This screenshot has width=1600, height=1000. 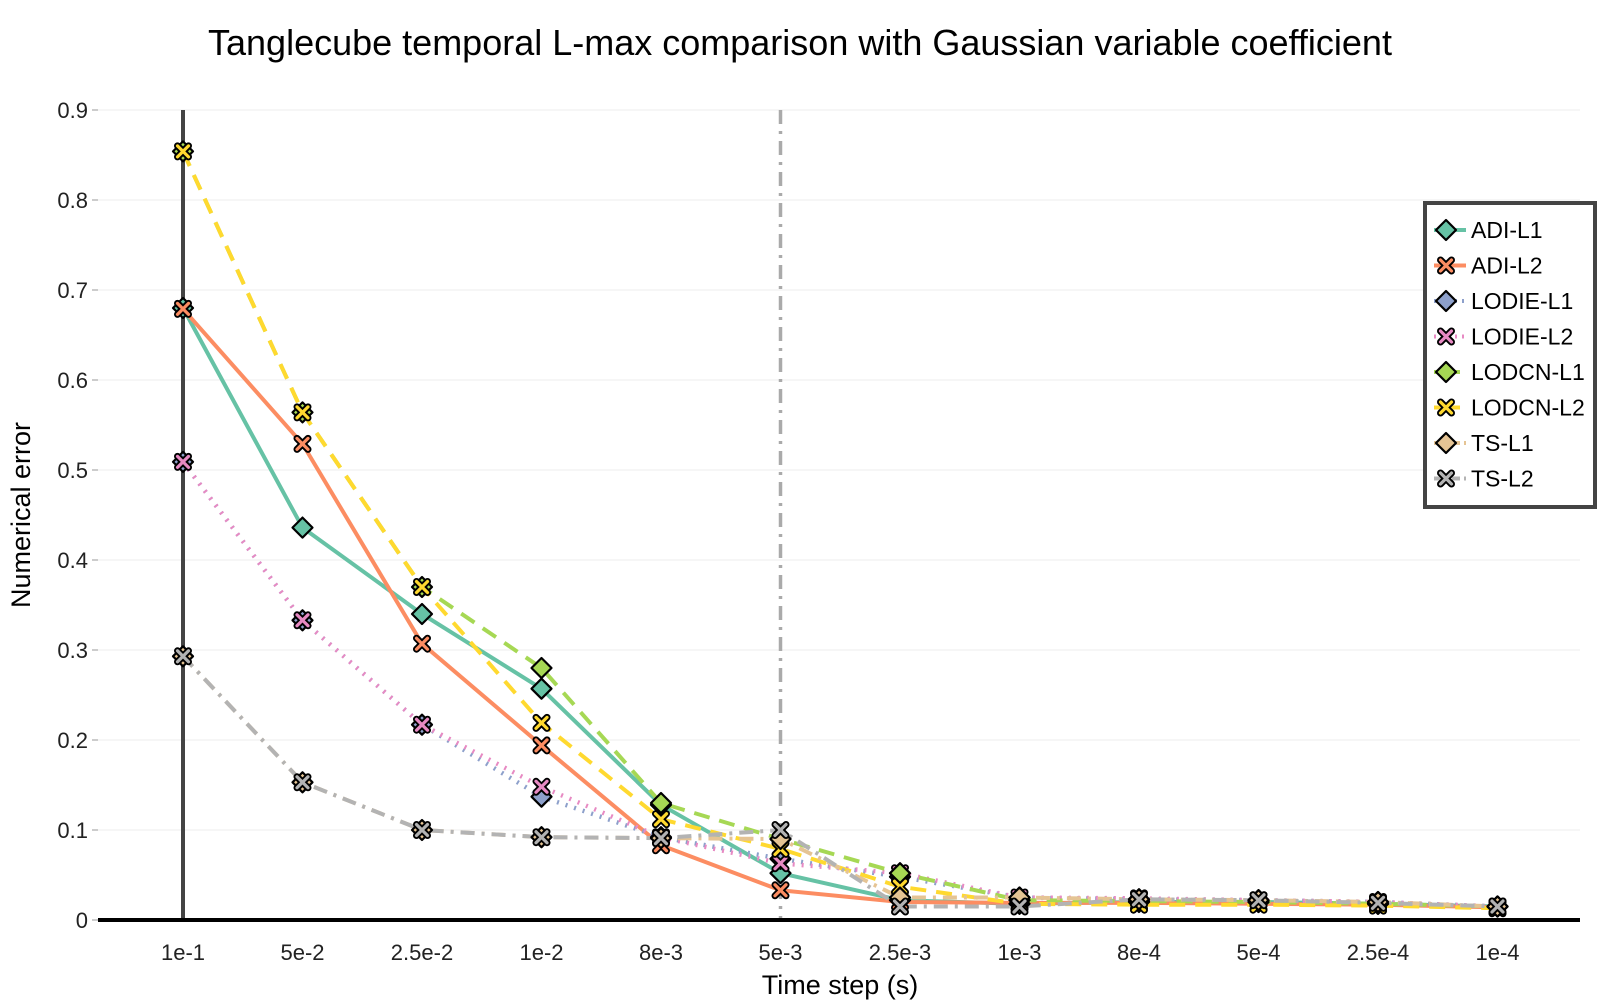 What do you see at coordinates (72, 470) in the screenshot?
I see `y-tick-label: 0.5` at bounding box center [72, 470].